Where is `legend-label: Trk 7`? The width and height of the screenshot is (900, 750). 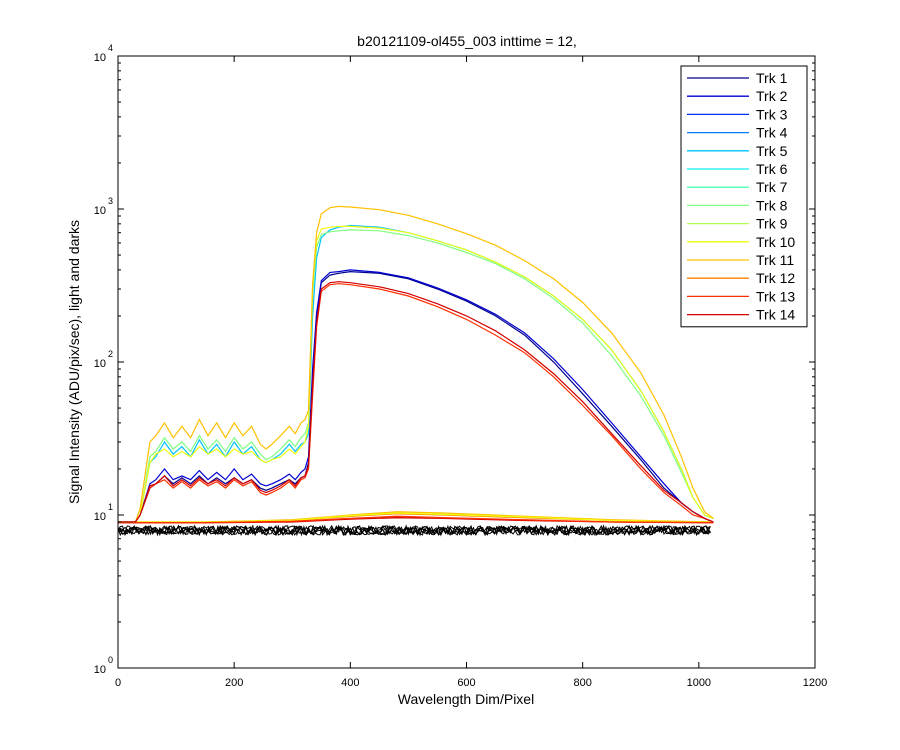
legend-label: Trk 7 is located at coordinates (772, 187).